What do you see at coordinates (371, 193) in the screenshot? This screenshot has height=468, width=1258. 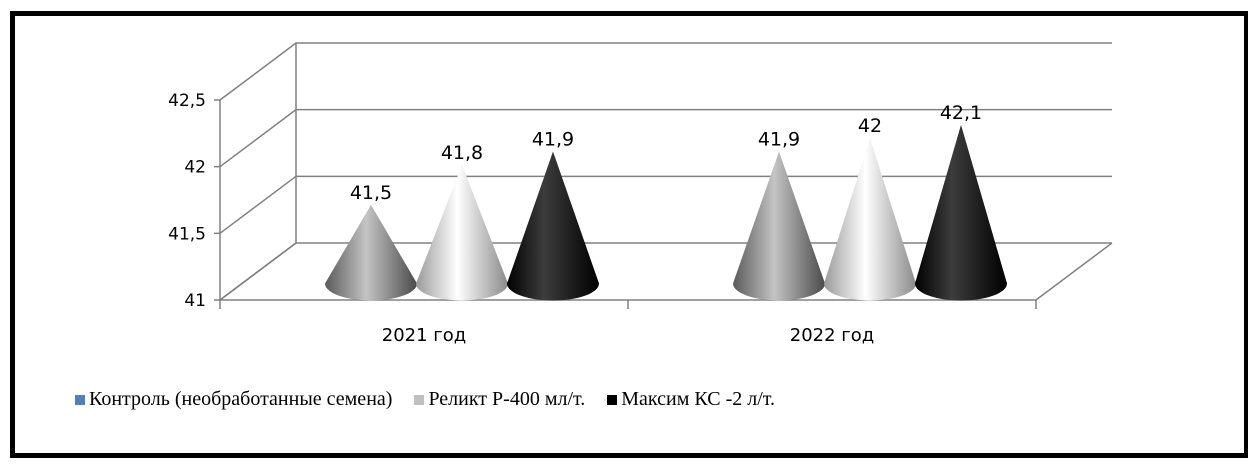 I see `data-label: 41,5` at bounding box center [371, 193].